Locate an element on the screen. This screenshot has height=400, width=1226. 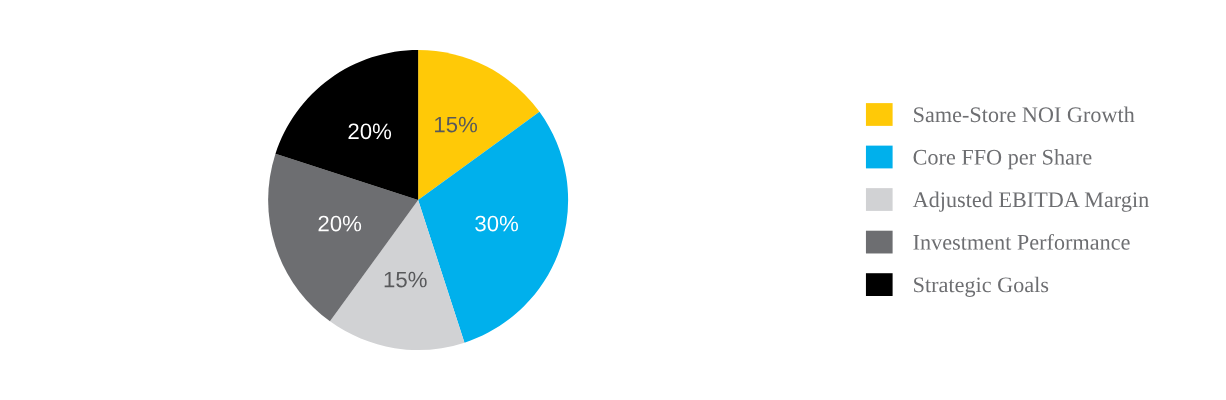
legend-label: Core FFO per Share is located at coordinates (1002, 159).